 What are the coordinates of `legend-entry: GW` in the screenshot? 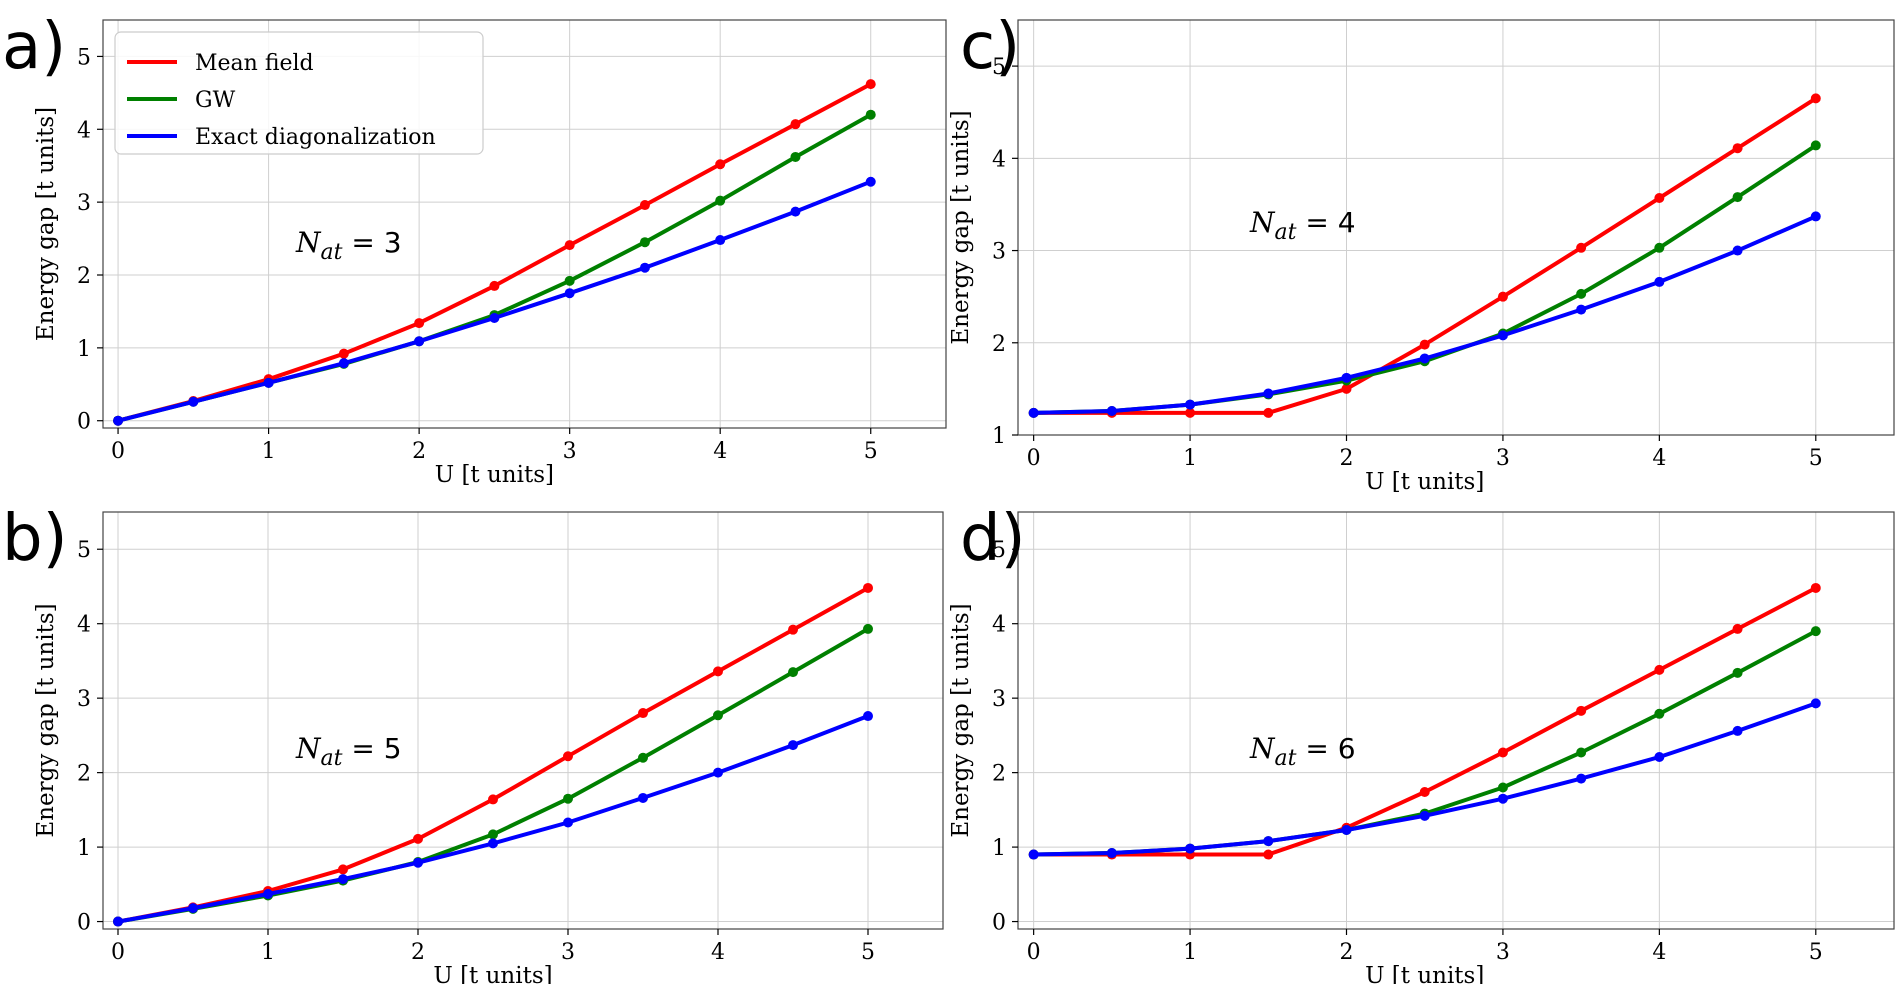 It's located at (215, 100).